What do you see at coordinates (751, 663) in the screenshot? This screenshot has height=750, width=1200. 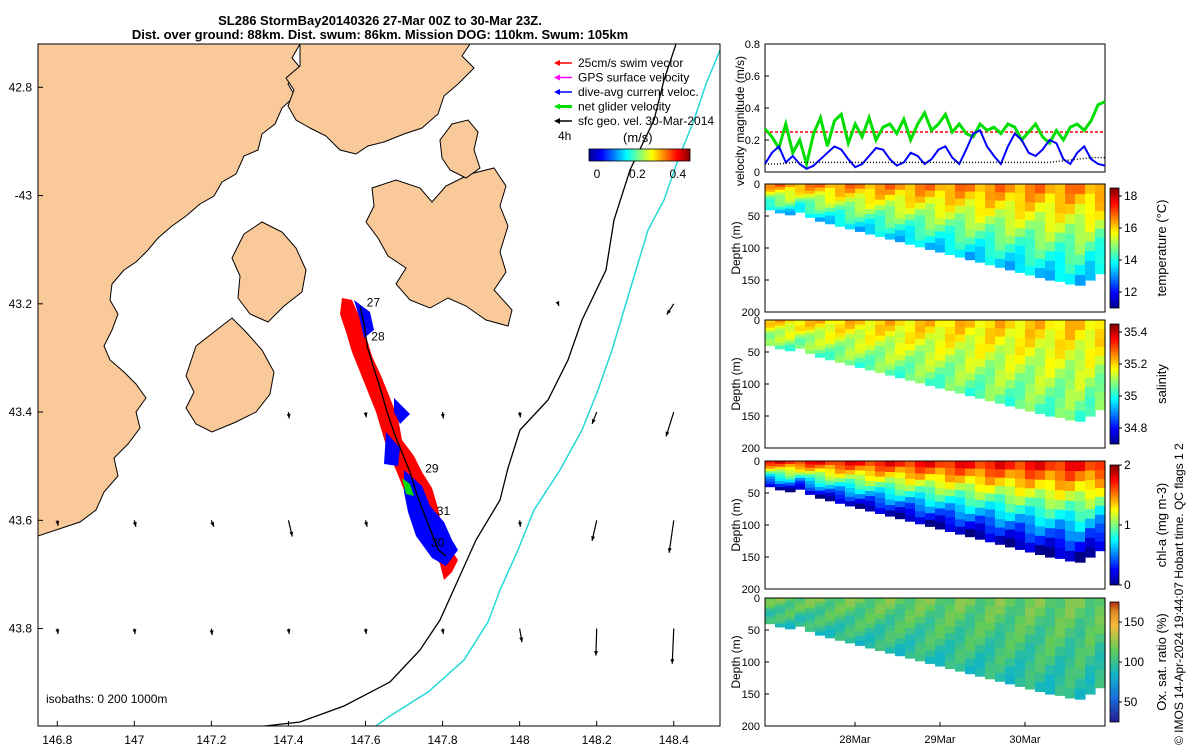 I see `section-y-tick-label: 100` at bounding box center [751, 663].